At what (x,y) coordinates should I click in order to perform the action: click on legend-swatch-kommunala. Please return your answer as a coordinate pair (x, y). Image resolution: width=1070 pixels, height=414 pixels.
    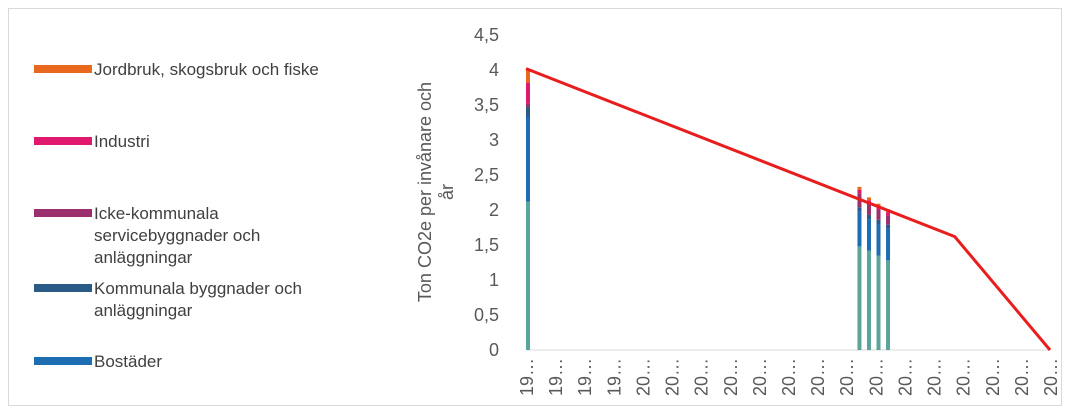
    Looking at the image, I should click on (63, 288).